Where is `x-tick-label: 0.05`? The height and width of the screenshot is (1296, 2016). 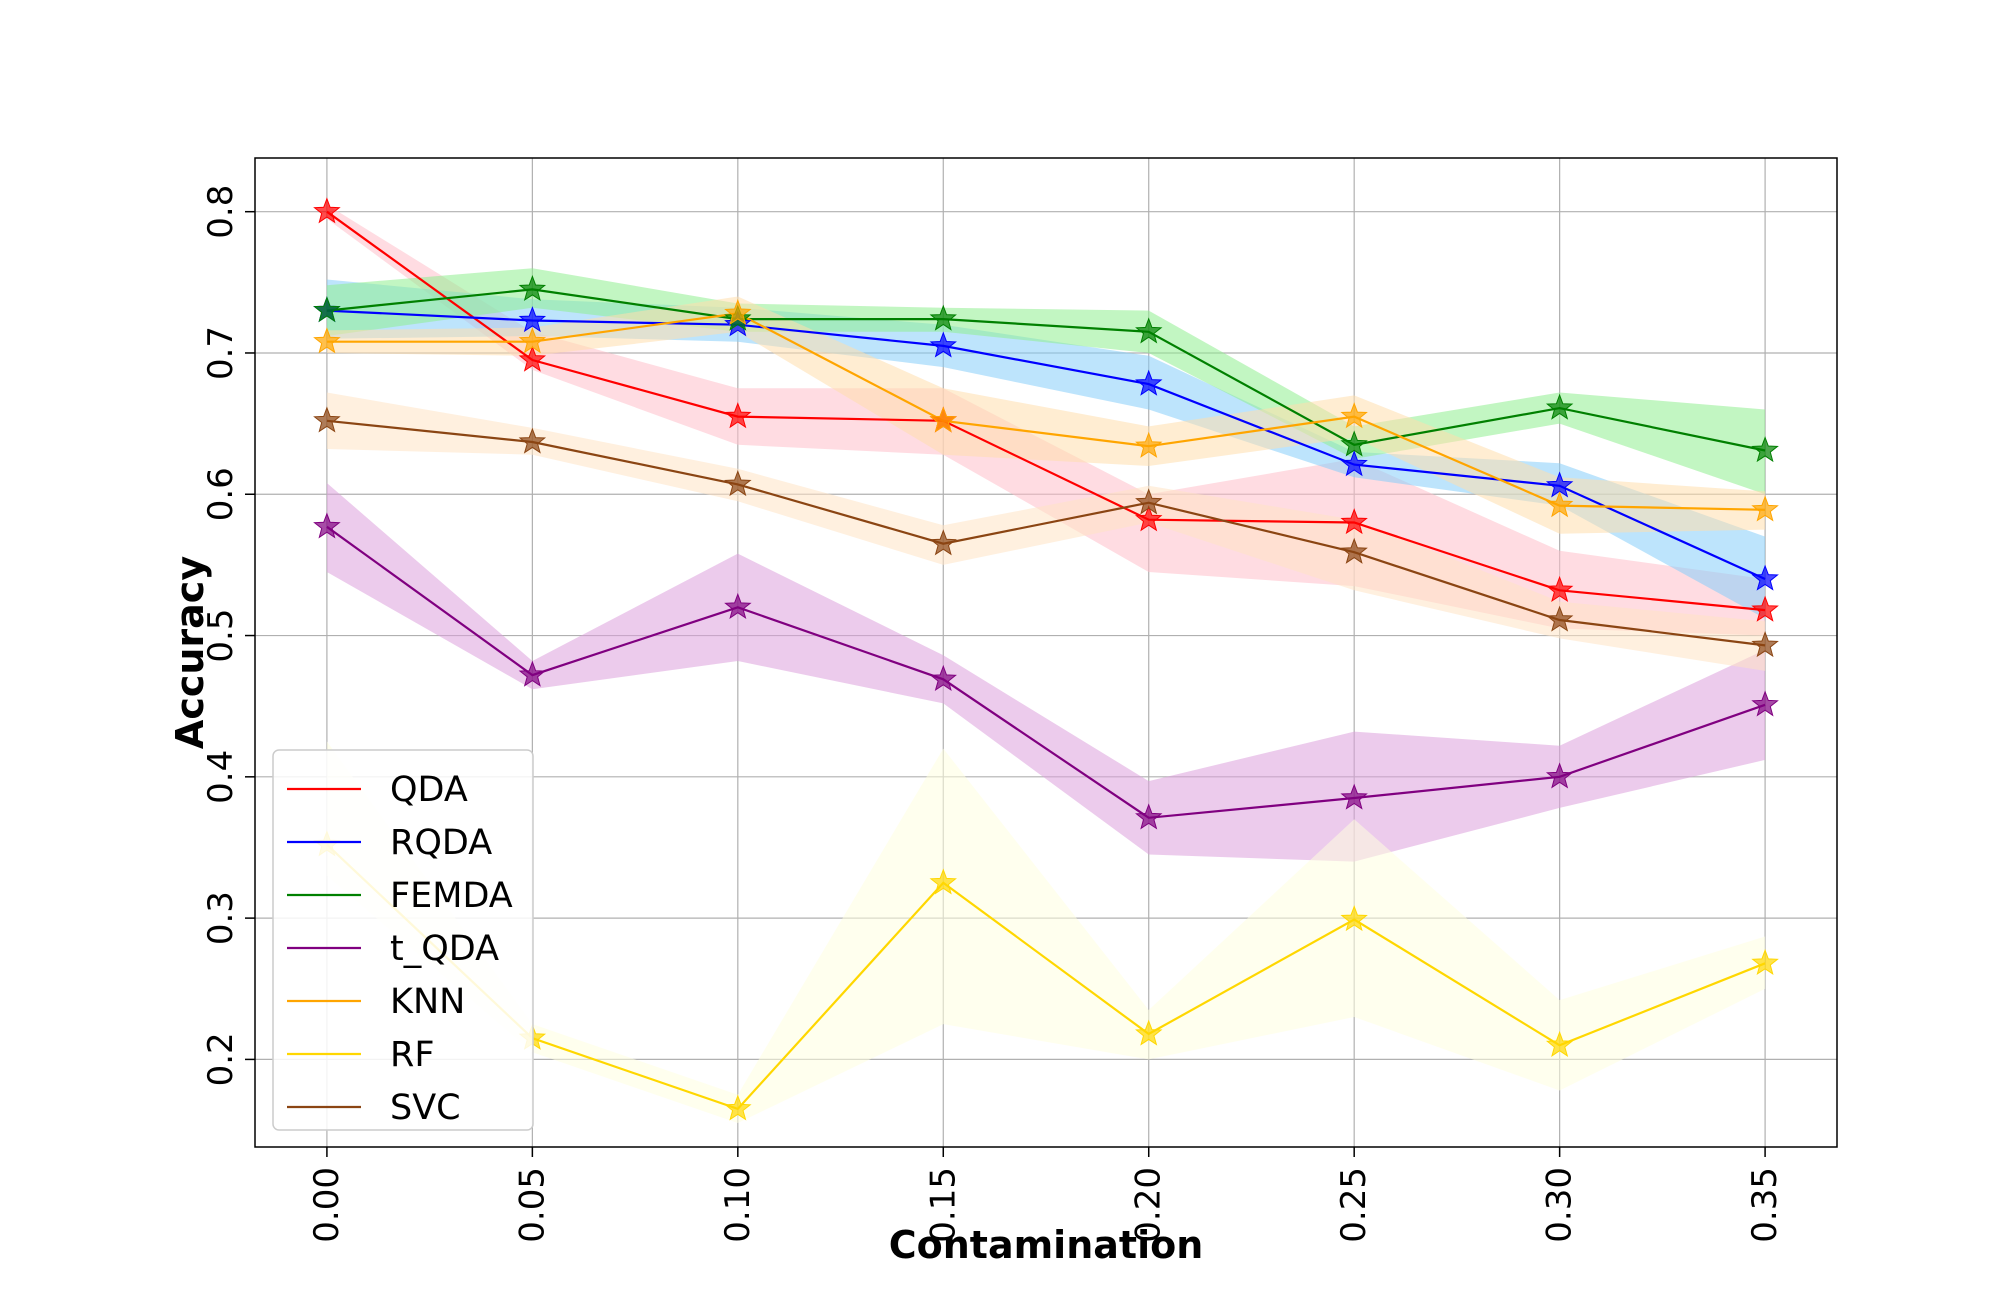
x-tick-label: 0.05 is located at coordinates (532, 1205).